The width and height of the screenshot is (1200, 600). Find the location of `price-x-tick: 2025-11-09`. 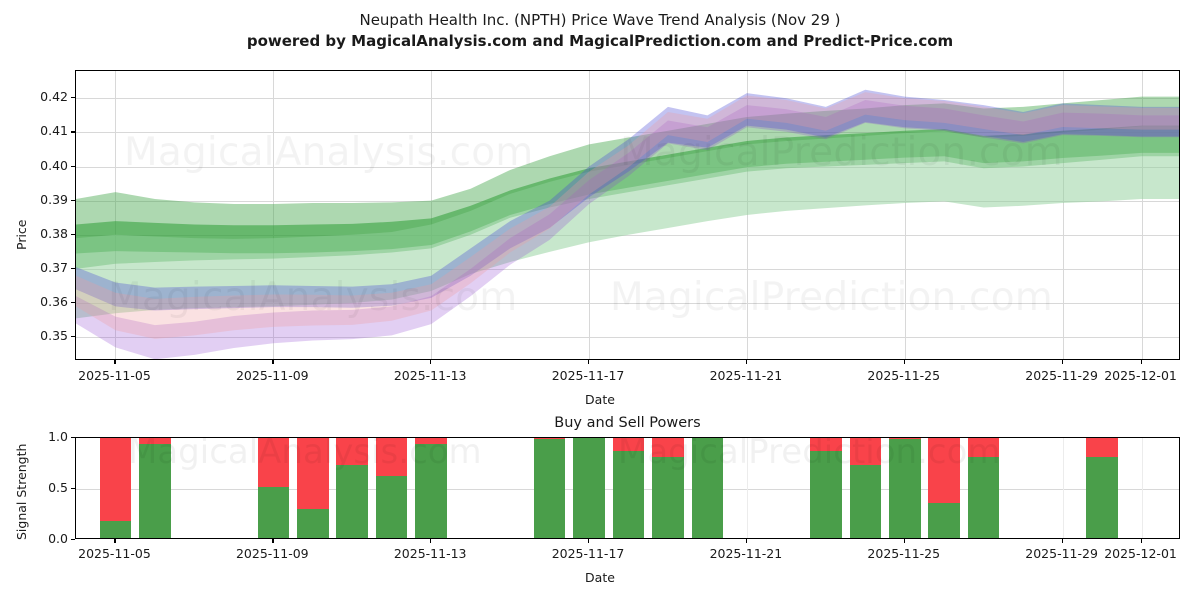

price-x-tick: 2025-11-09 is located at coordinates (272, 375).